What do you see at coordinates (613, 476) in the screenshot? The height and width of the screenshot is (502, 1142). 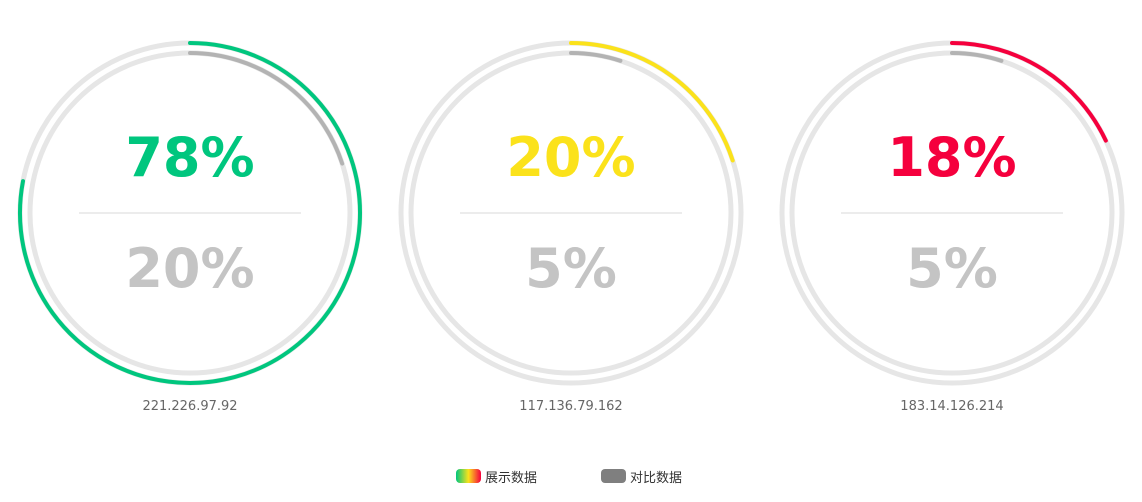 I see `legend-swatch-compare-data` at bounding box center [613, 476].